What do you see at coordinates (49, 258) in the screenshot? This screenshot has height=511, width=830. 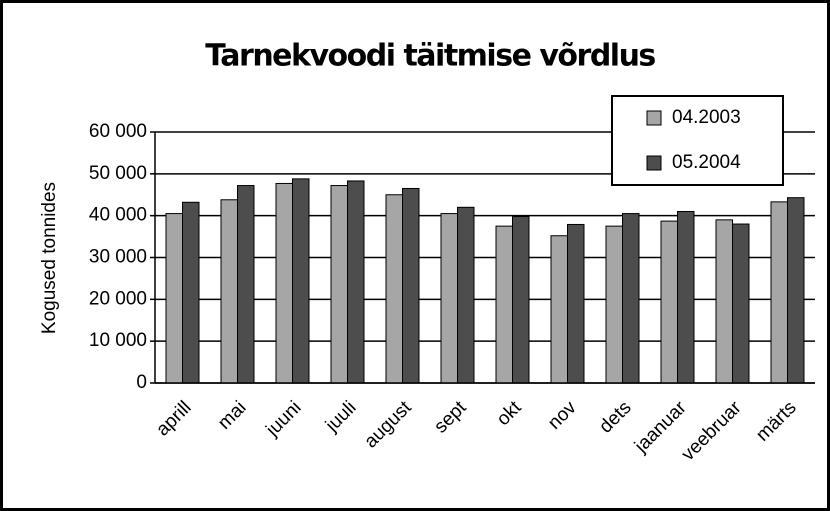 I see `y-axis-label: Kogused tonnides` at bounding box center [49, 258].